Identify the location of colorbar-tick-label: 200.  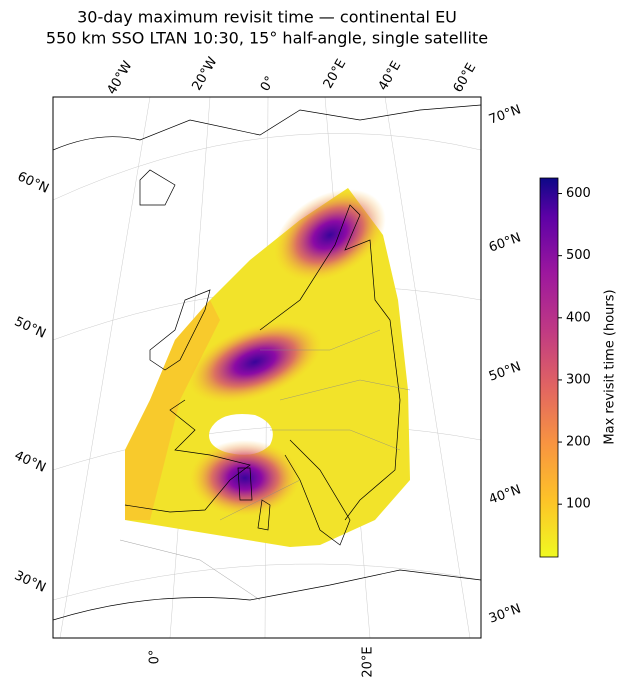
(578, 442).